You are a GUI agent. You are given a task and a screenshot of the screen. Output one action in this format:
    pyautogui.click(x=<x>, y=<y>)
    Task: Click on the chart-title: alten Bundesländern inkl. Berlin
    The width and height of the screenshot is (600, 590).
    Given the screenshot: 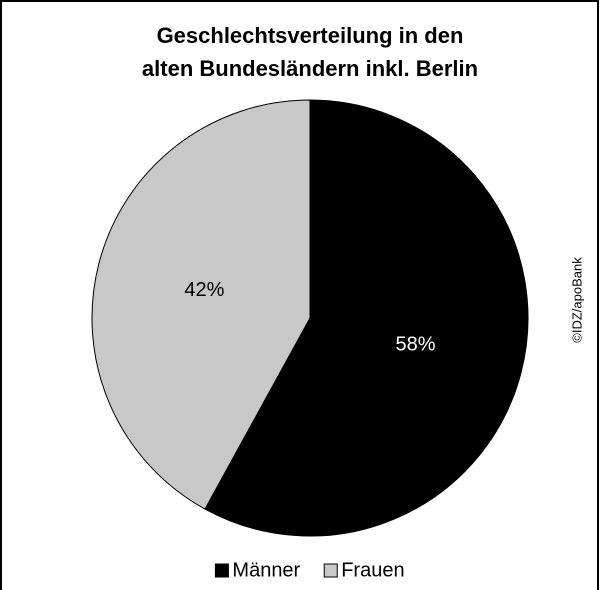 What is the action you would take?
    pyautogui.click(x=310, y=68)
    